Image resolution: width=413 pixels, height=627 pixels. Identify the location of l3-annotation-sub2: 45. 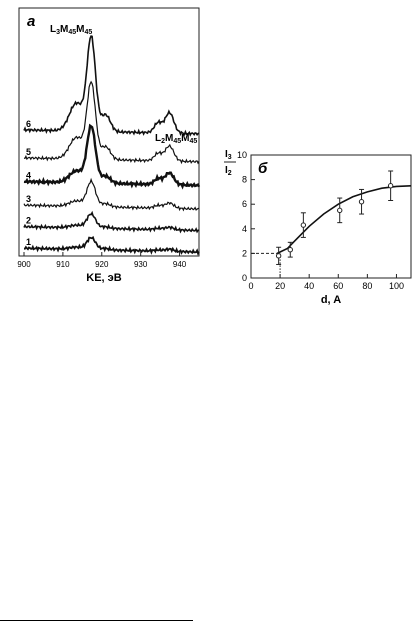
(72, 32).